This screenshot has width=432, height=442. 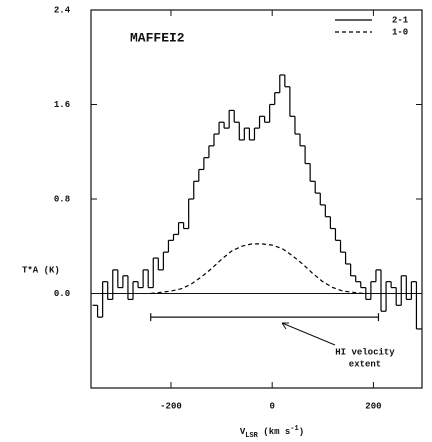 I want to click on x-tick-label: -200, so click(x=171, y=406).